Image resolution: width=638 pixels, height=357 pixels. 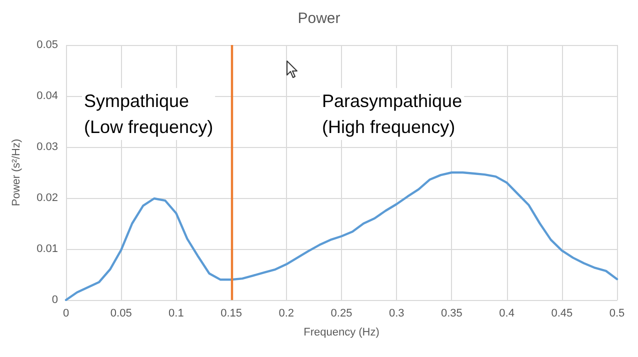 I want to click on x-tick-label: 0, so click(x=66, y=314).